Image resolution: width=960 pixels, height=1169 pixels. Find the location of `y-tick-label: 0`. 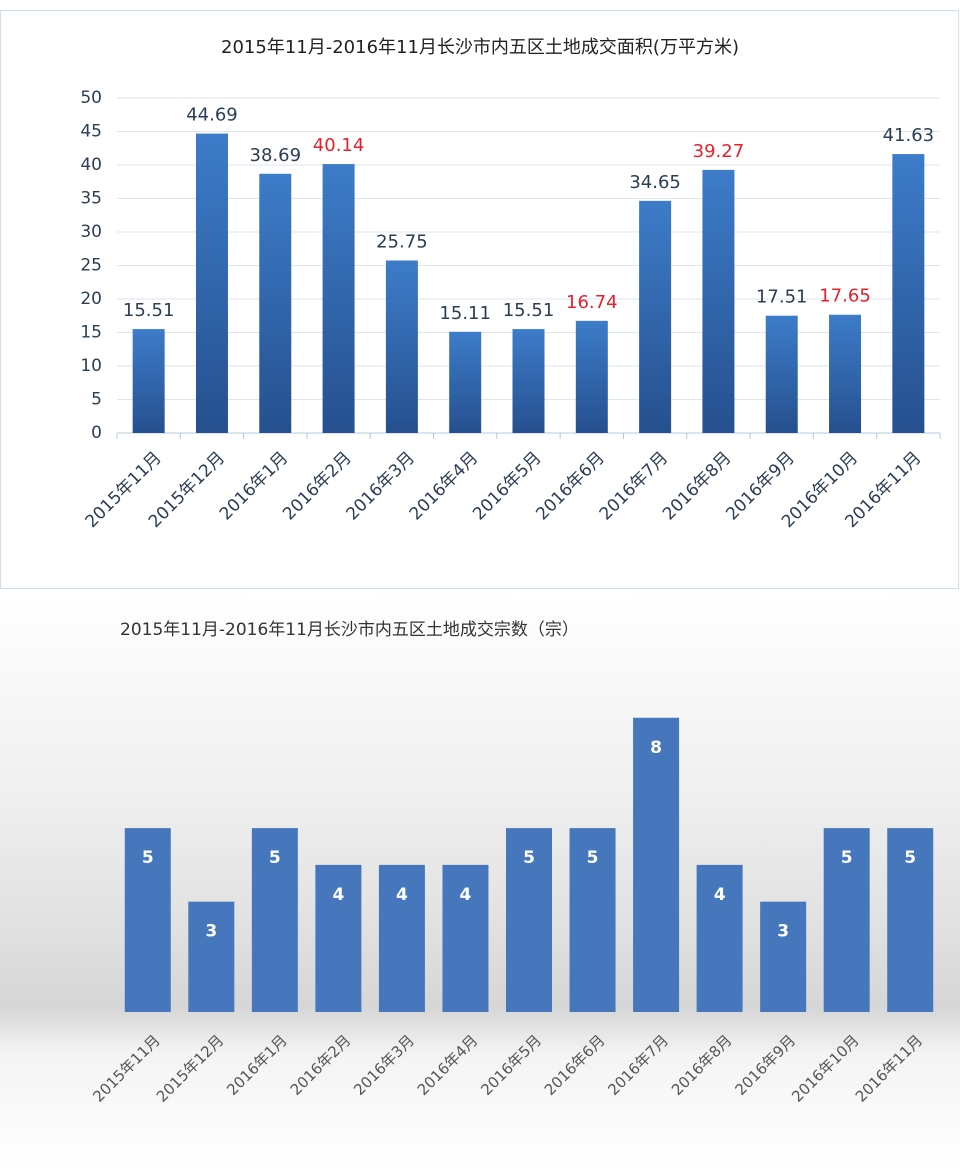

y-tick-label: 0 is located at coordinates (96, 433).